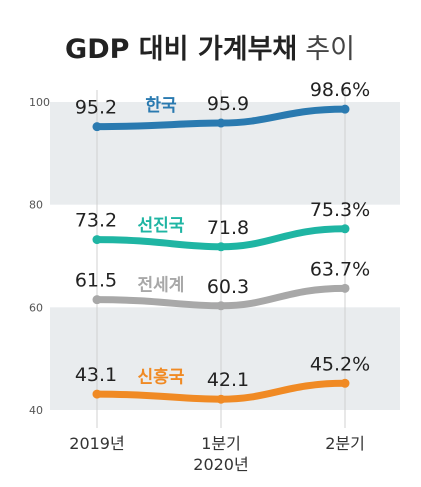 The image size is (421, 487). What do you see at coordinates (330, 49) in the screenshot?
I see `chart-title-suffix: 추이` at bounding box center [330, 49].